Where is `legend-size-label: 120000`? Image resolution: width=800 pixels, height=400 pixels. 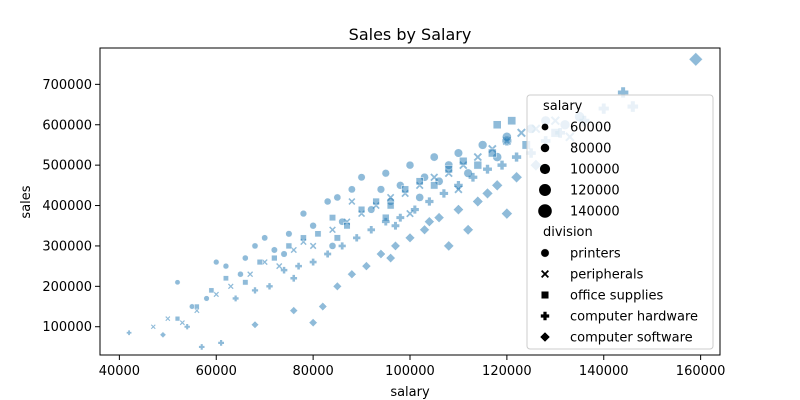 legend-size-label: 120000 is located at coordinates (595, 191).